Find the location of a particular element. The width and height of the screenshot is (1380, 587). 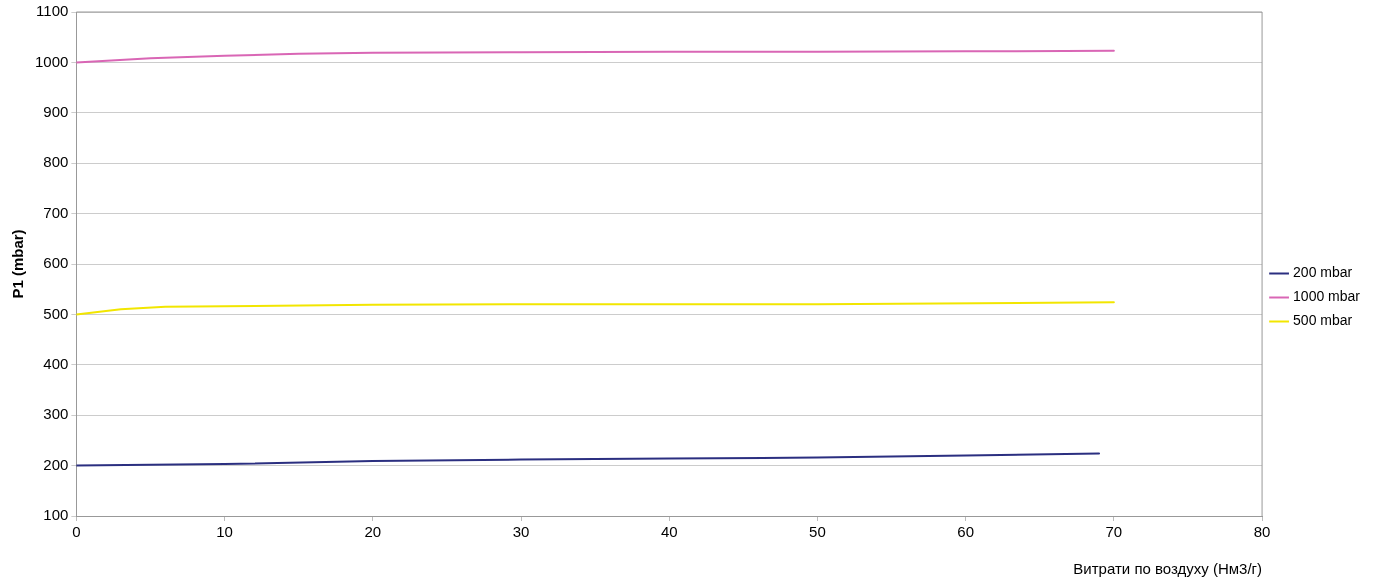

x-tick-label: 70 is located at coordinates (1114, 532).